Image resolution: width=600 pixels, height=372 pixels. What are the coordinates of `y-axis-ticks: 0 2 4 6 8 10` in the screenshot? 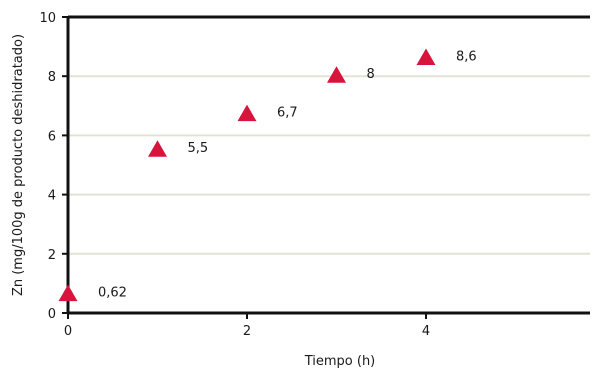 It's located at (53, 166).